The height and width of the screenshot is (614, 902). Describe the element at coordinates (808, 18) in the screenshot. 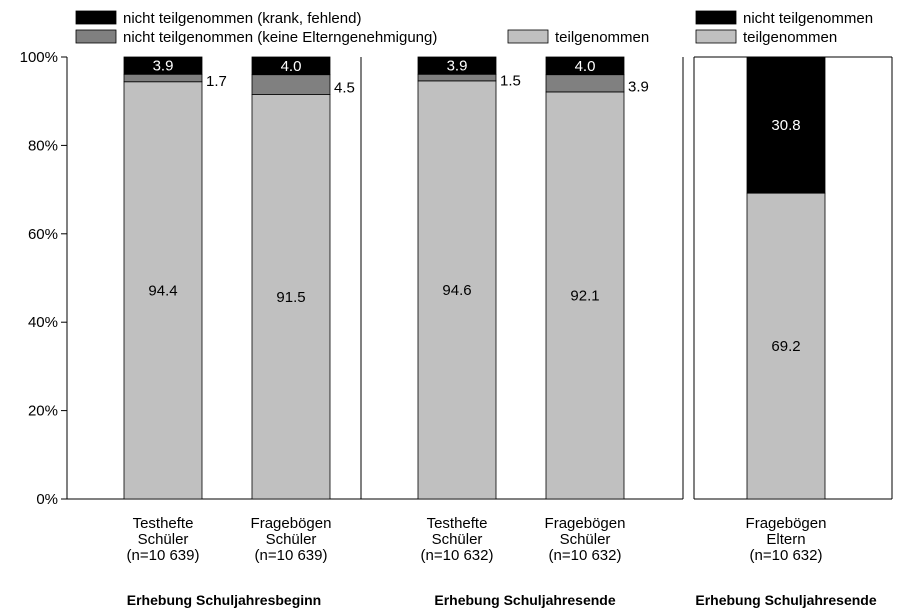

I see `legend-label-absent: nicht teilgenommen` at that location.